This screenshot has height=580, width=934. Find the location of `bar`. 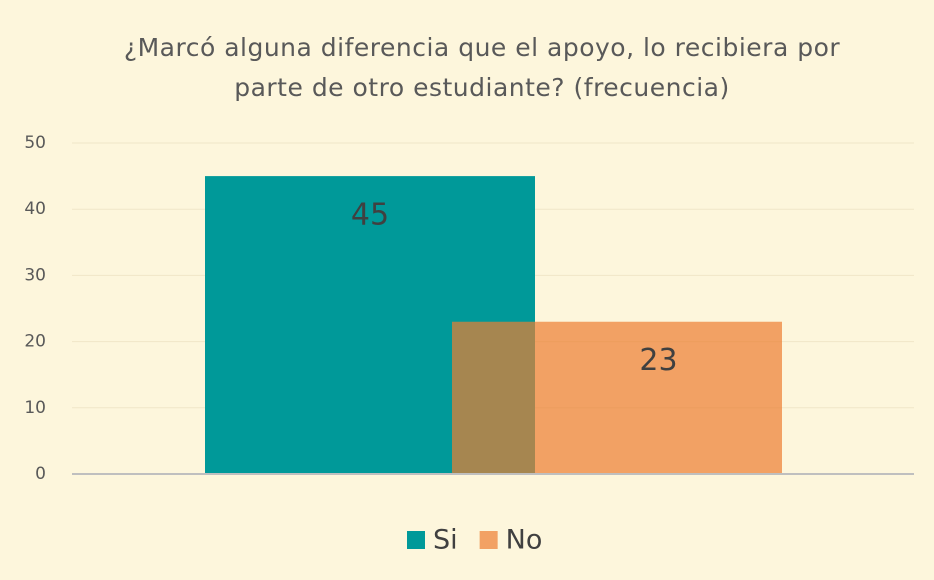

bar is located at coordinates (617, 397).